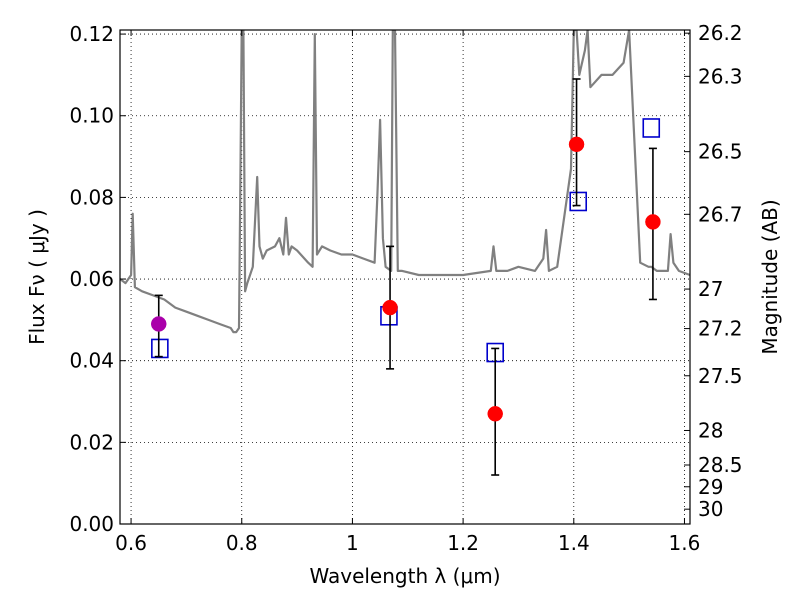 The width and height of the screenshot is (800, 600). Describe the element at coordinates (37, 277) in the screenshot. I see `y-axis-label: Flux Fν ( μJy )` at that location.